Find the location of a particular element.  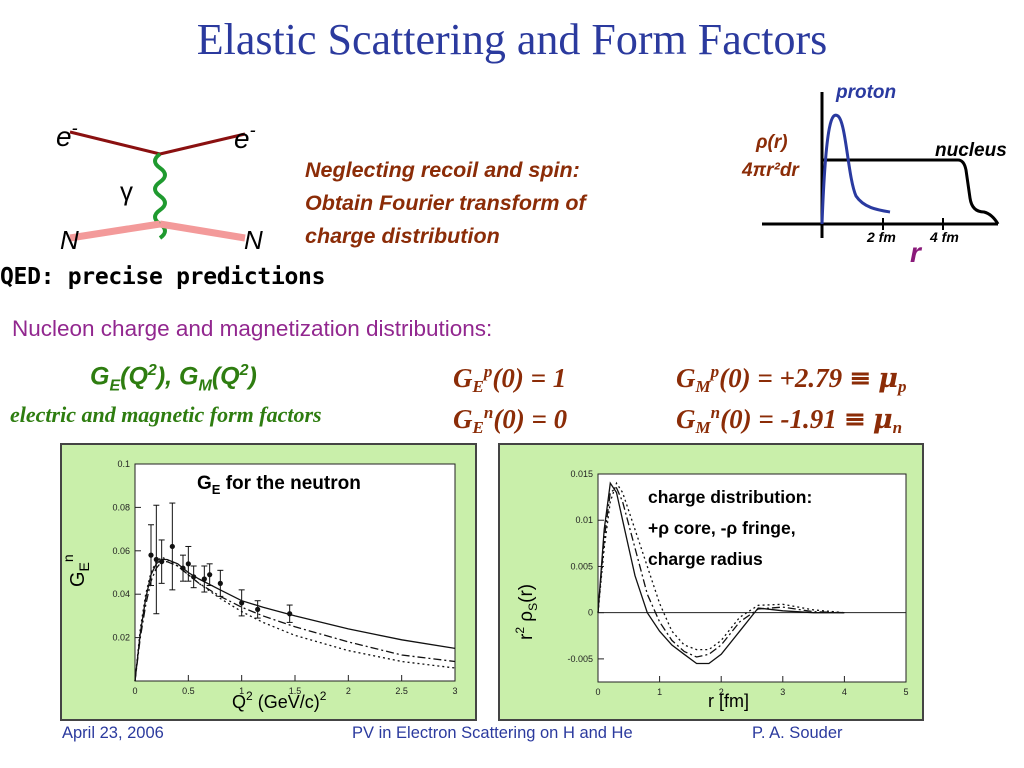

ge-neutron-xtick-label: 2.5 is located at coordinates (401, 691).